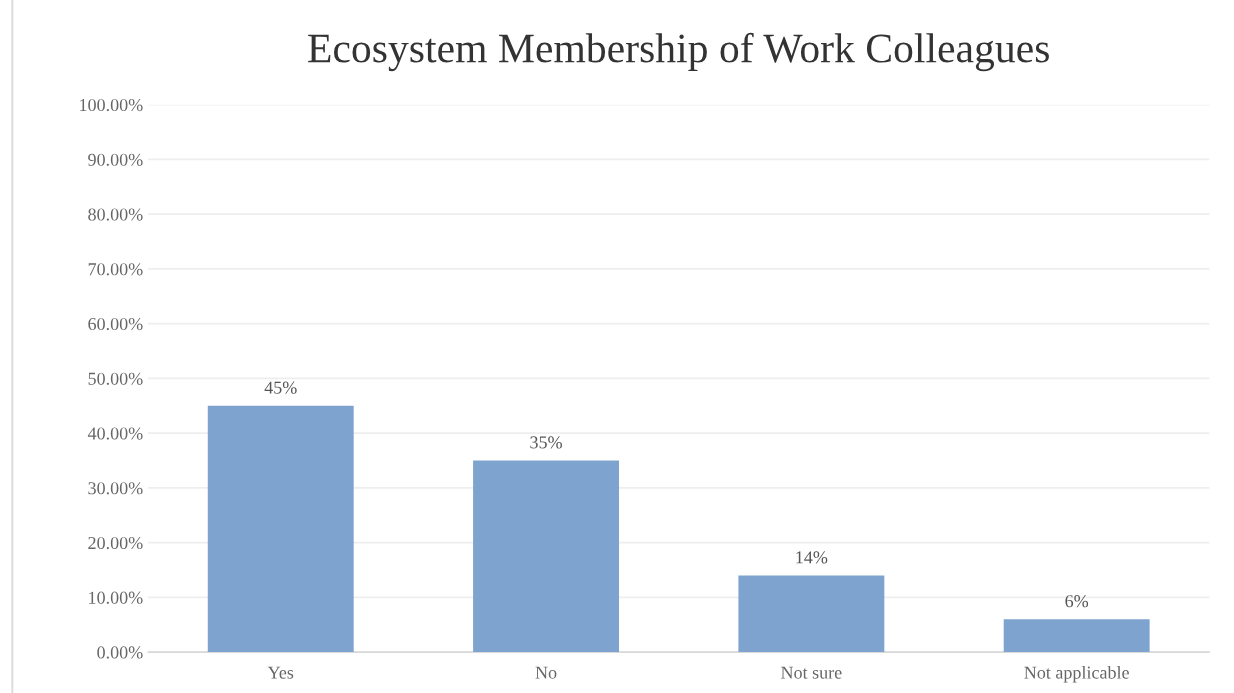 This screenshot has height=693, width=1234. I want to click on data-label: 45%, so click(280, 387).